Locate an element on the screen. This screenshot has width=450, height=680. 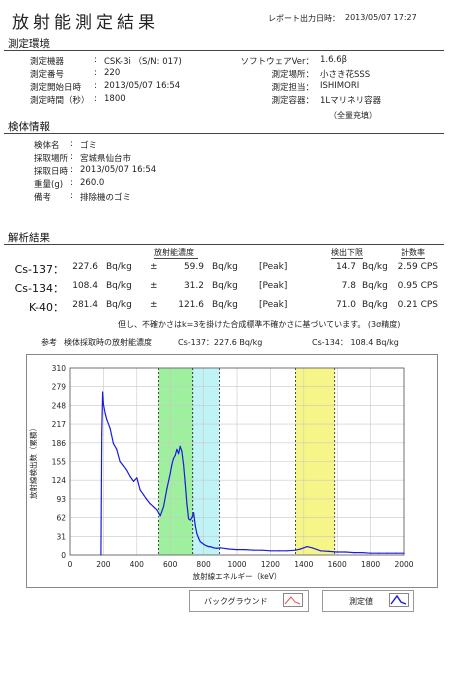
sample-value: 排除機のゴミ is located at coordinates (106, 198).